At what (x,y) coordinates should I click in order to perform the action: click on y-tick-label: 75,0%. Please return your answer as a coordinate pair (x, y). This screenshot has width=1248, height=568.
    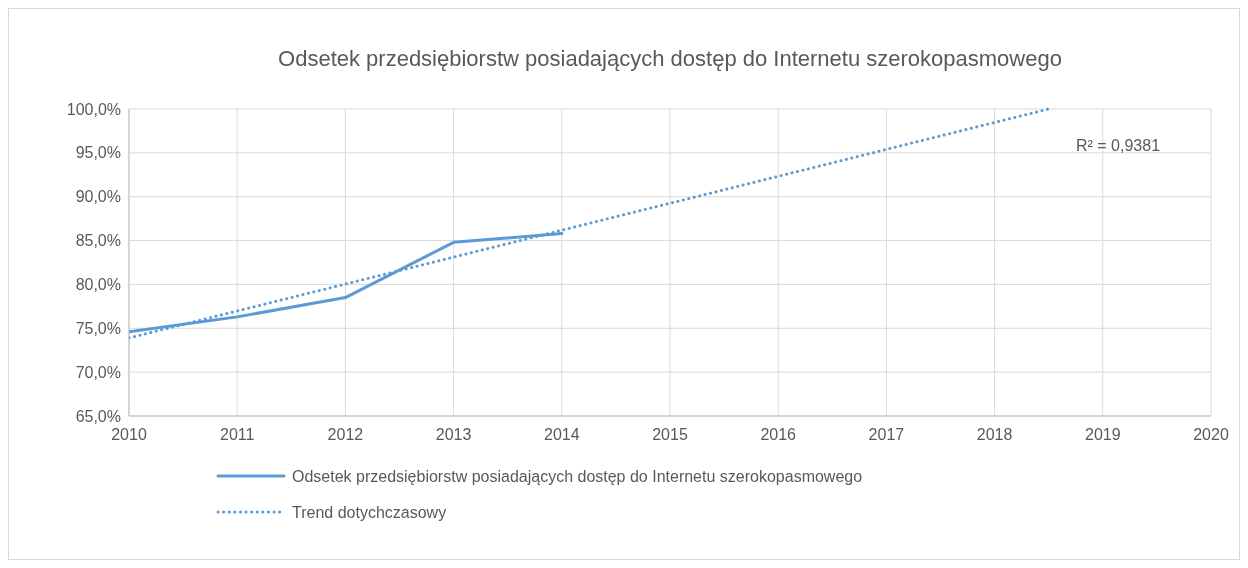
    Looking at the image, I should click on (98, 328).